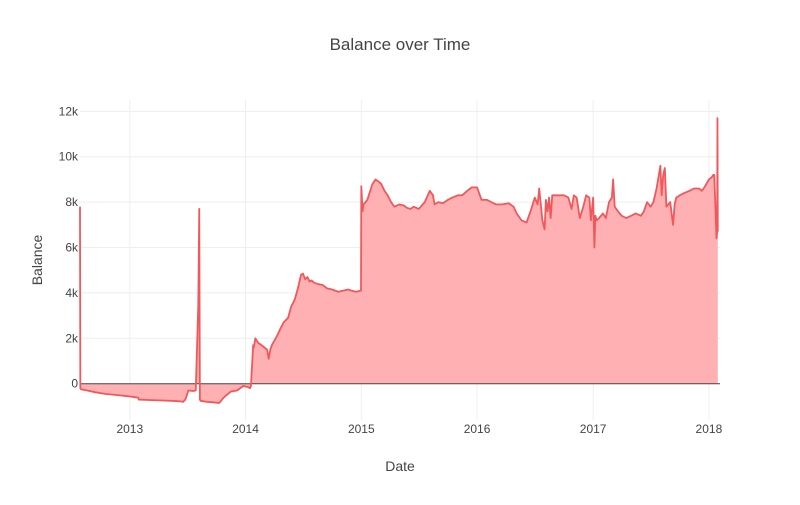  I want to click on x-tick-label: 2015, so click(361, 429).